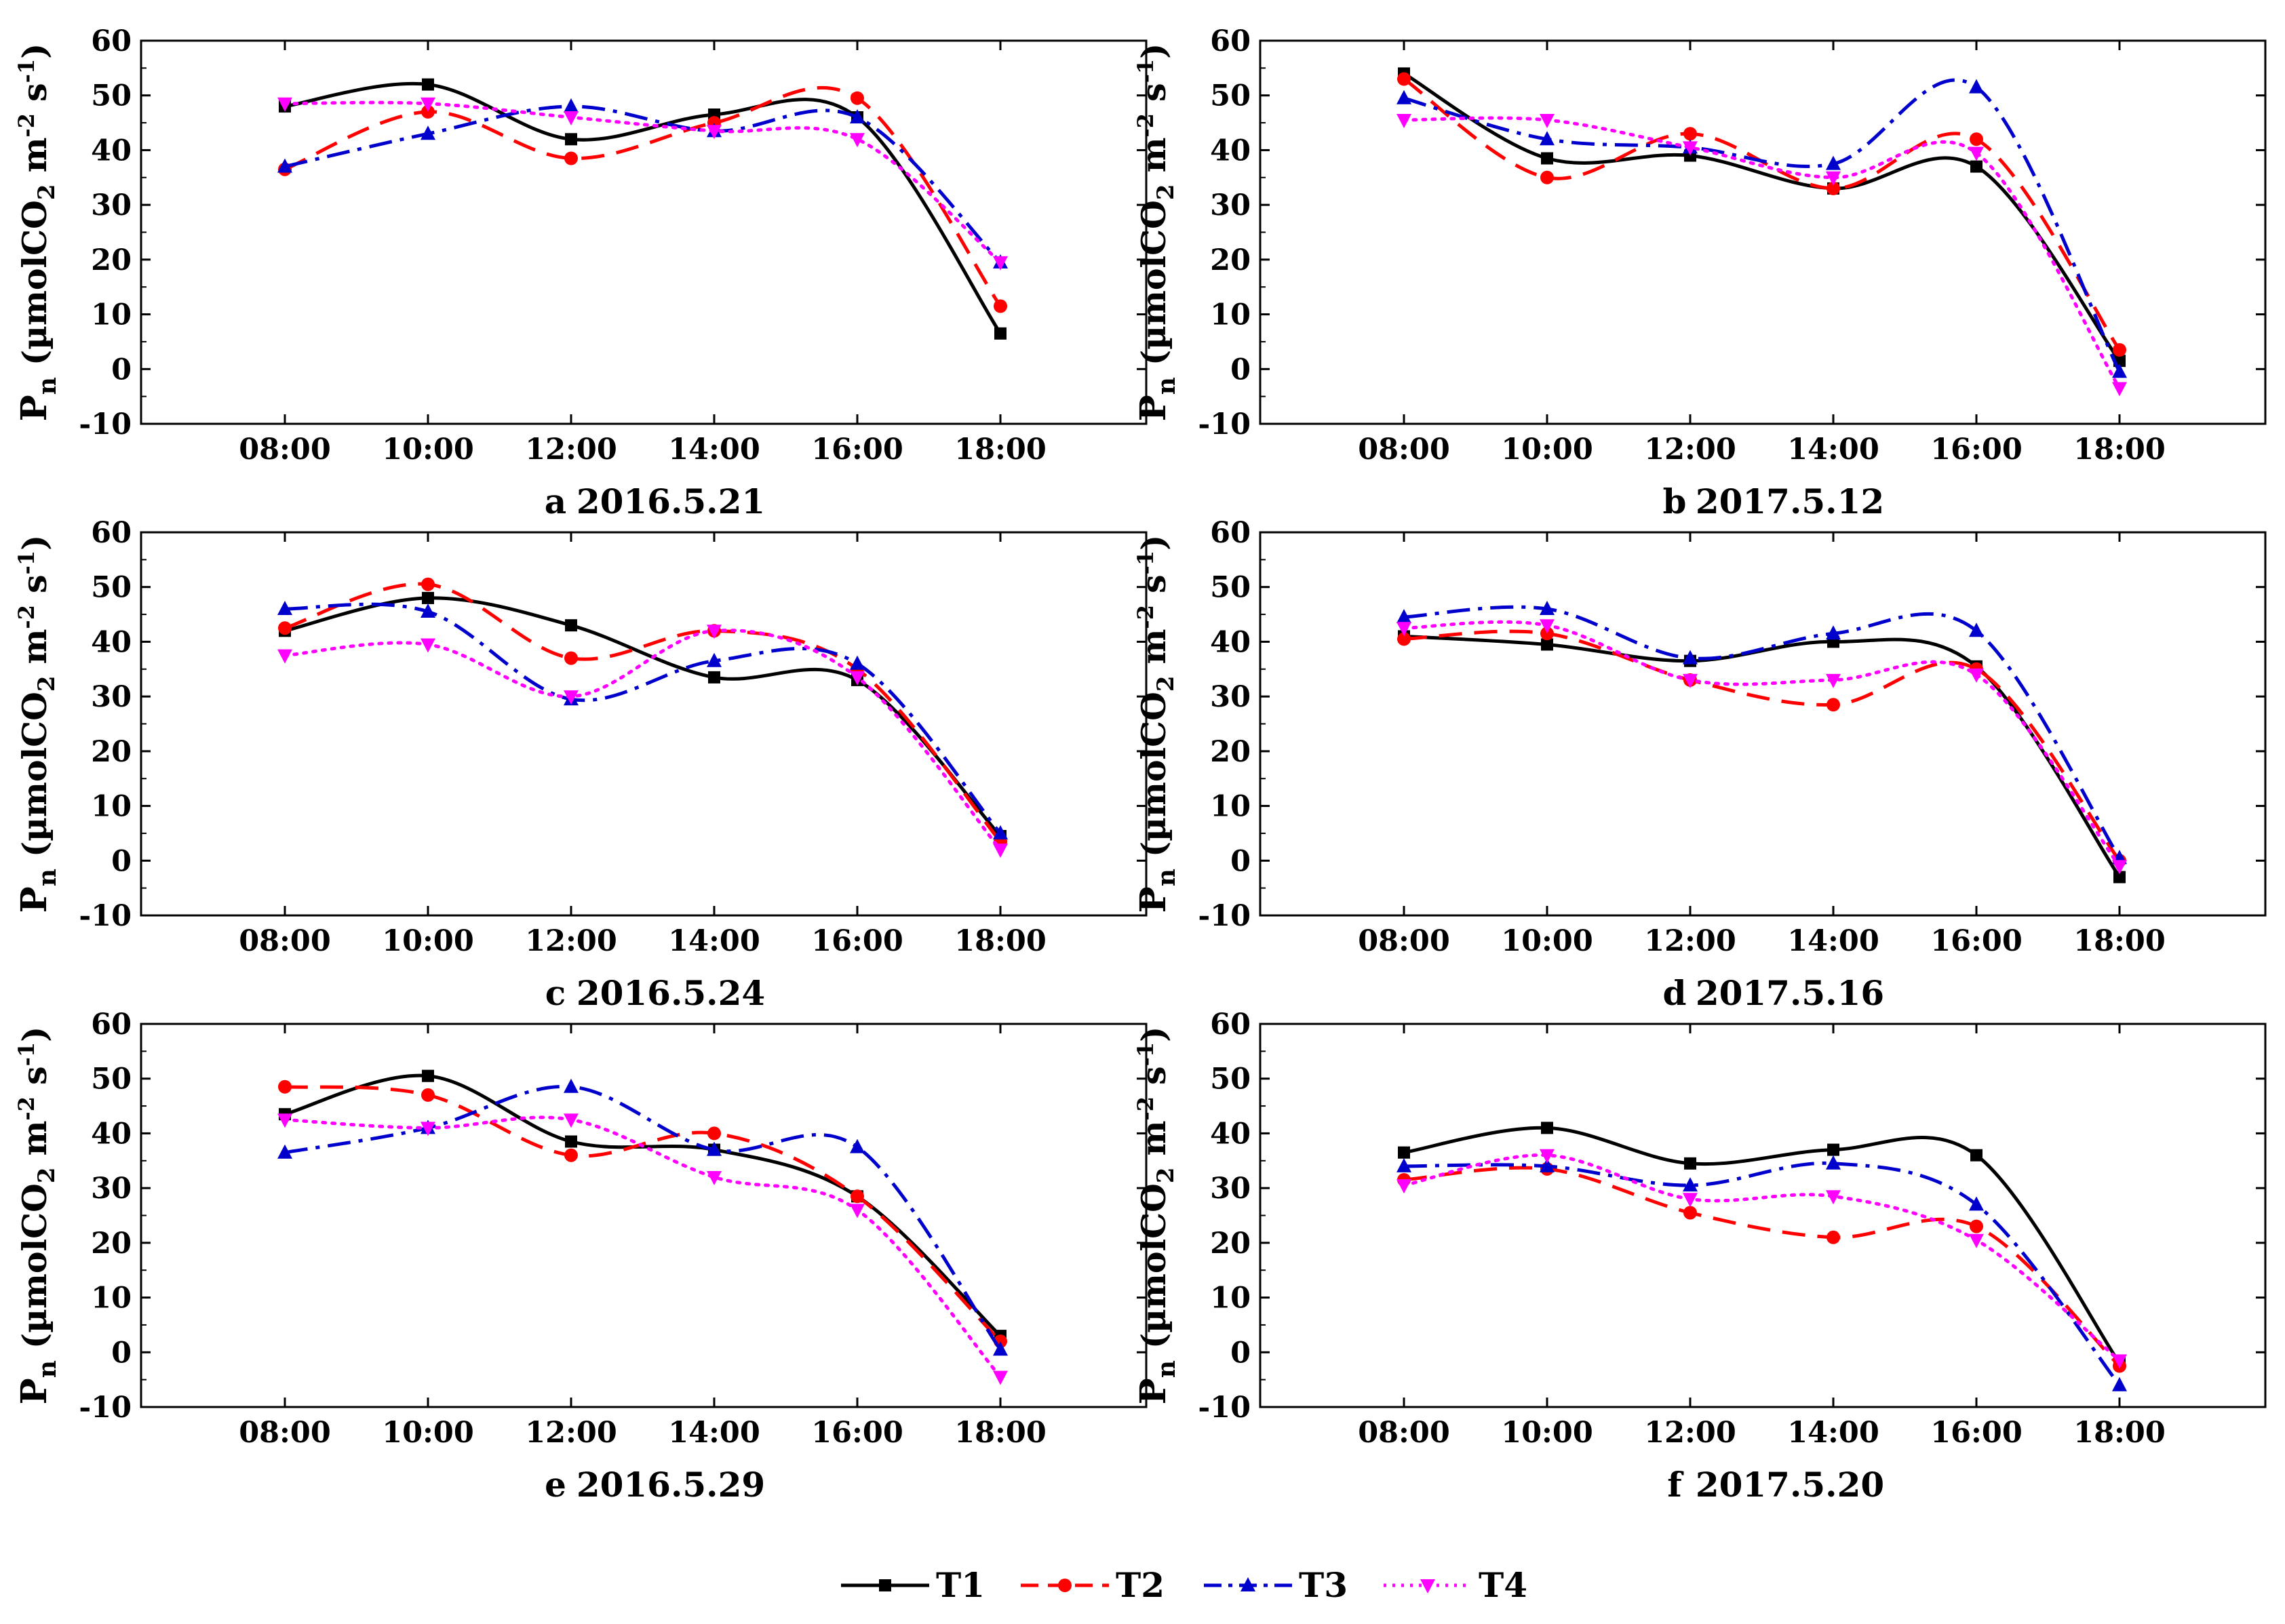 The height and width of the screenshot is (1624, 2285). What do you see at coordinates (555, 993) in the screenshot?
I see `panel-letter: c` at bounding box center [555, 993].